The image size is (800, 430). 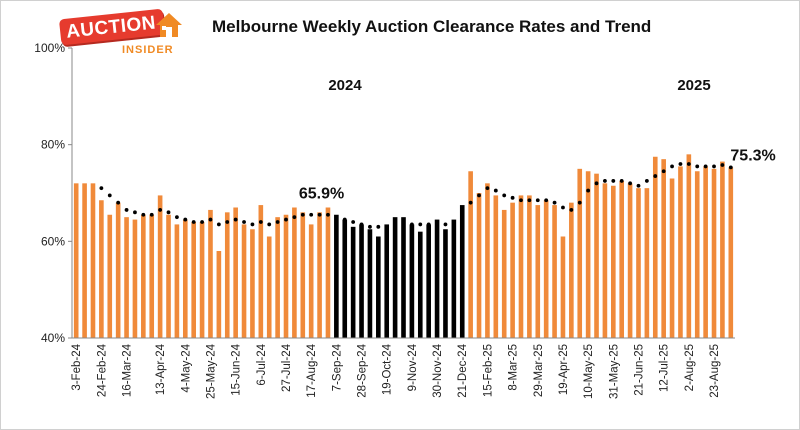 What do you see at coordinates (639, 370) in the screenshot?
I see `x-tick-label: 21-Jun-25` at bounding box center [639, 370].